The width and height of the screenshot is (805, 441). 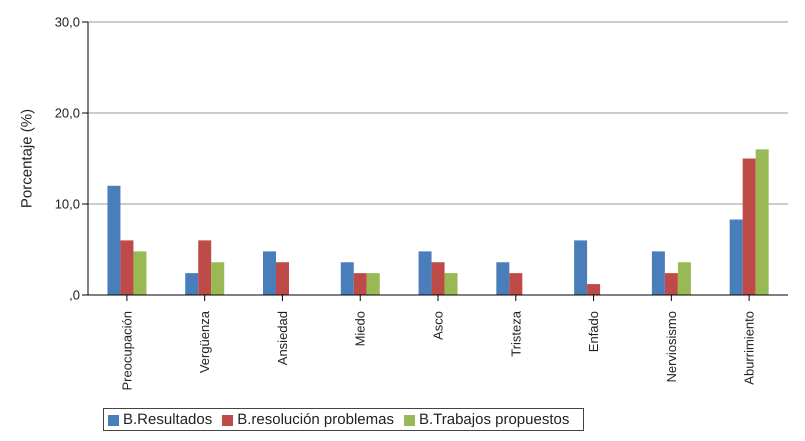 What do you see at coordinates (126, 350) in the screenshot?
I see `x-tick-label: Preocupación` at bounding box center [126, 350].